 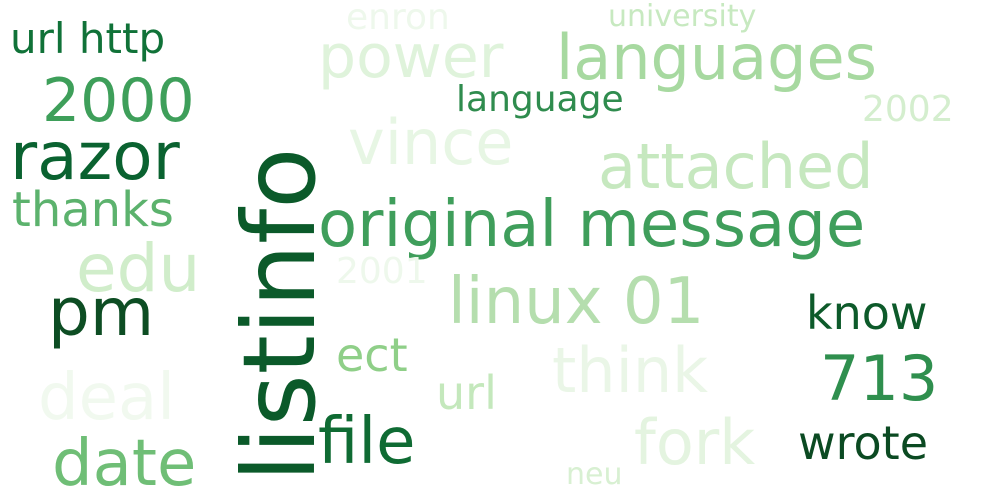 What do you see at coordinates (695, 442) in the screenshot?
I see `word-fork: fork` at bounding box center [695, 442].